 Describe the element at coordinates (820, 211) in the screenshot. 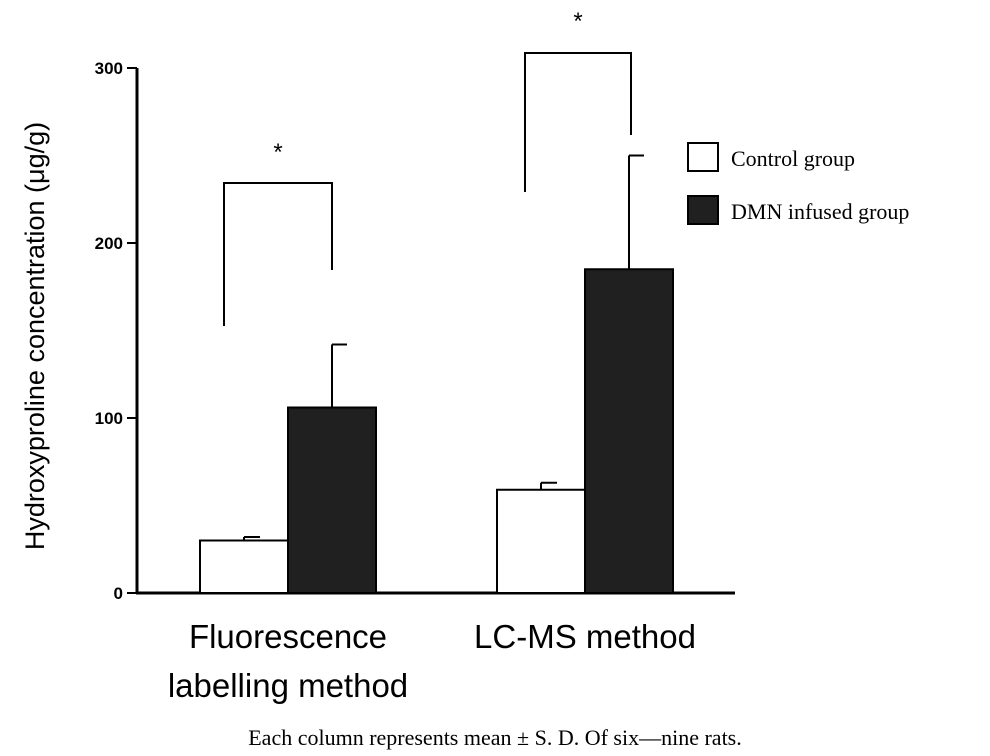

I see `legend-label: DMN infused group` at that location.